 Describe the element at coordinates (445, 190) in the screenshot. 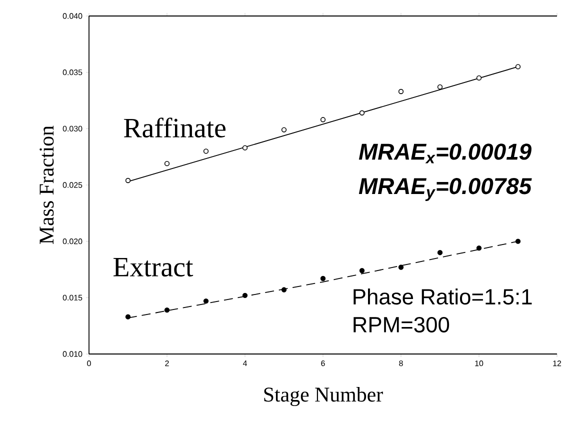

I see `annotation: MRAE$_{y}$=0.00785` at that location.